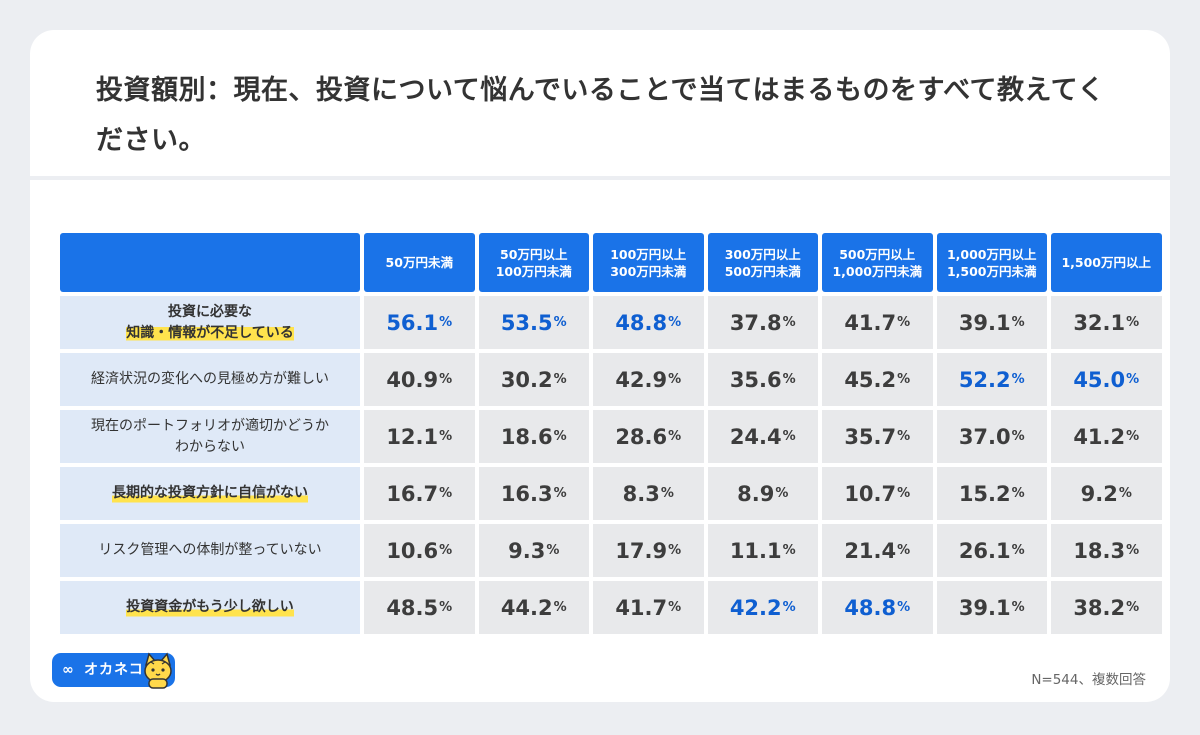  I want to click on sample-size-note: N=544、複数回答, so click(1088, 680).